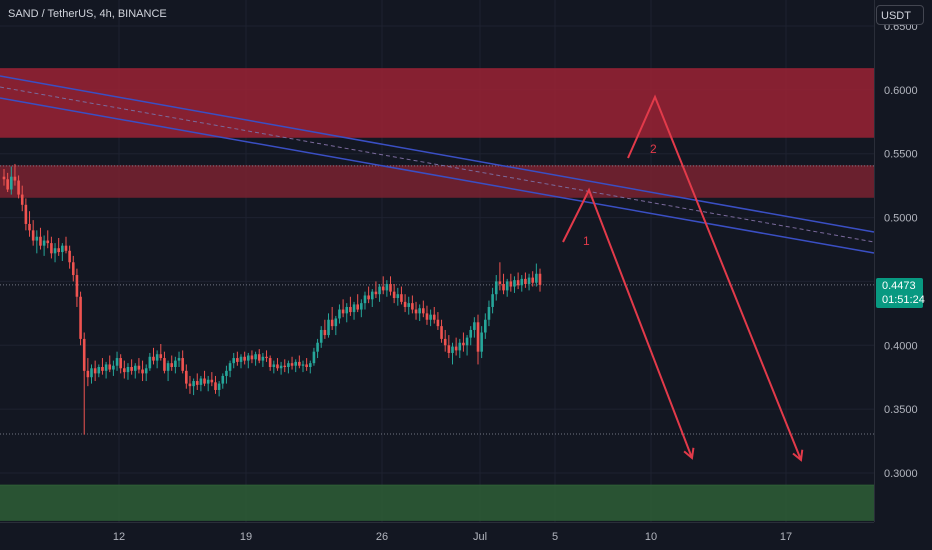 The width and height of the screenshot is (932, 550). Describe the element at coordinates (87, 14) in the screenshot. I see `chart-title: SAND / TetherUS, 4h, BINANCE` at that location.